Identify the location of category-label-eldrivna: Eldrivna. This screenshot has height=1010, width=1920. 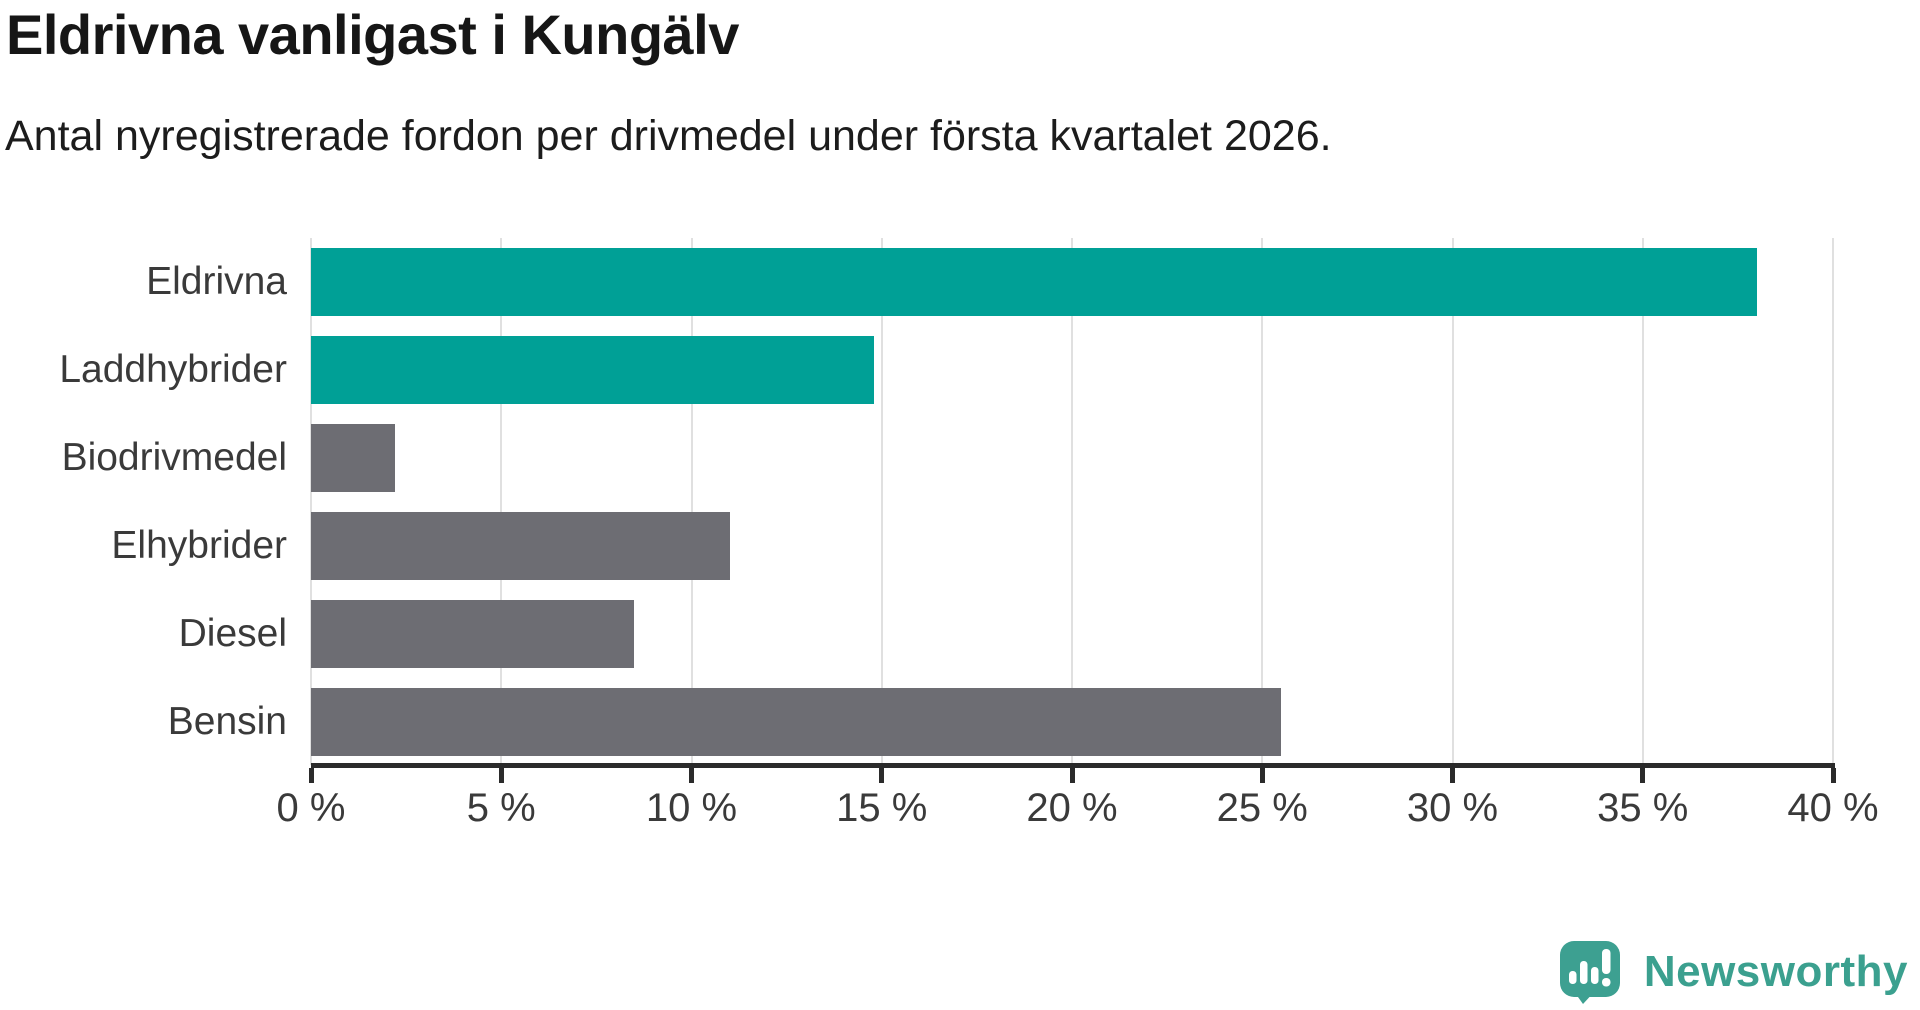
(216, 281).